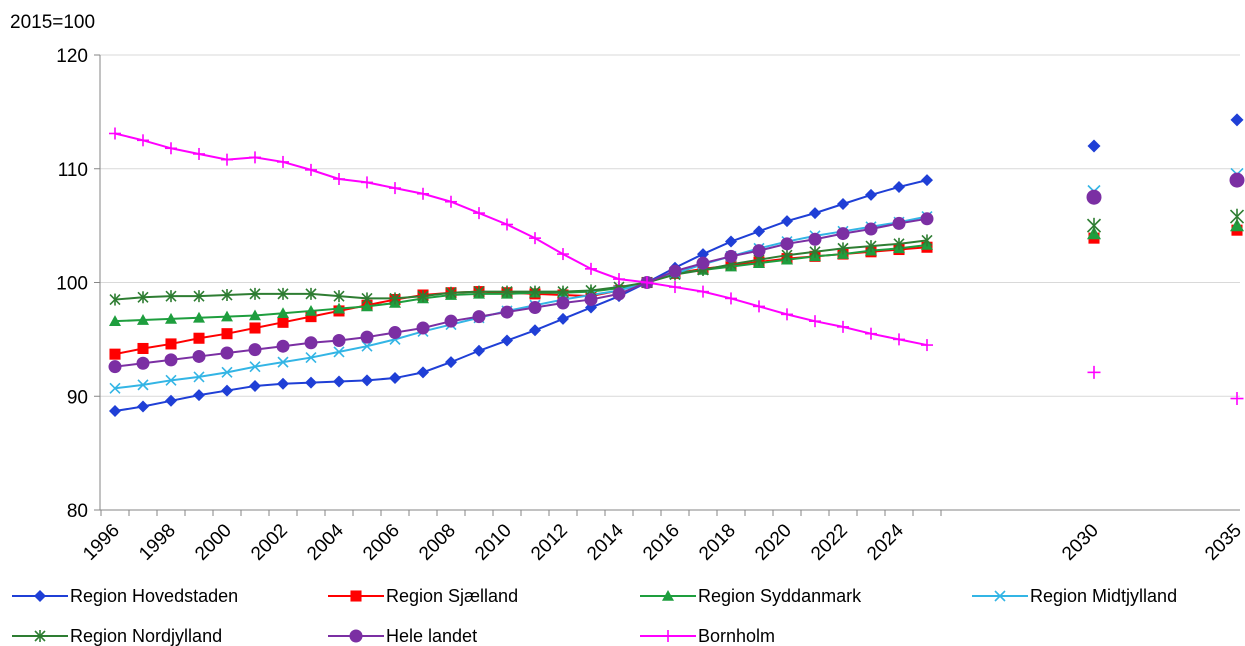  I want to click on point-bornholm-2018, so click(731, 298).